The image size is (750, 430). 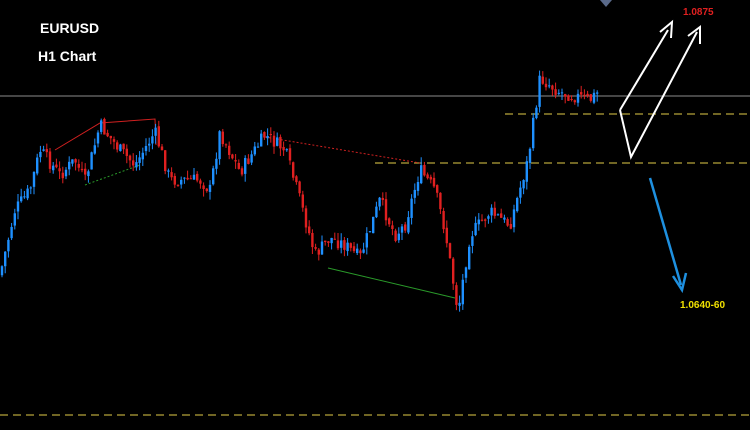 I want to click on symbol: EURUSD, so click(x=69, y=28).